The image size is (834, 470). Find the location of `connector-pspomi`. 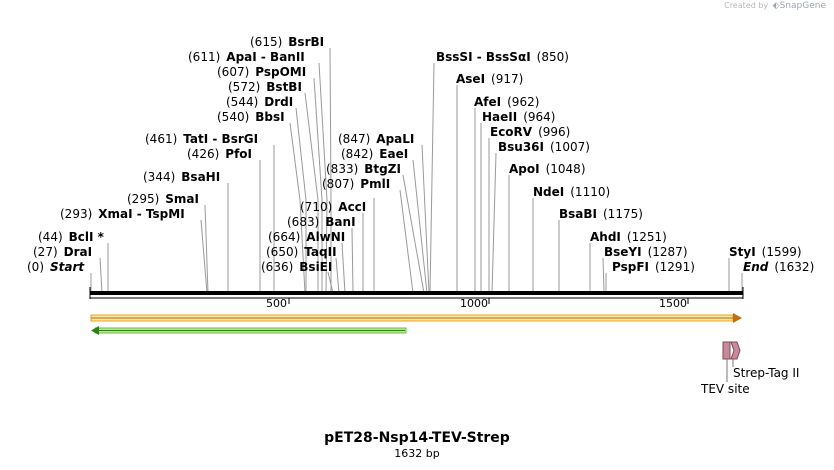

connector-pspomi is located at coordinates (318, 139).